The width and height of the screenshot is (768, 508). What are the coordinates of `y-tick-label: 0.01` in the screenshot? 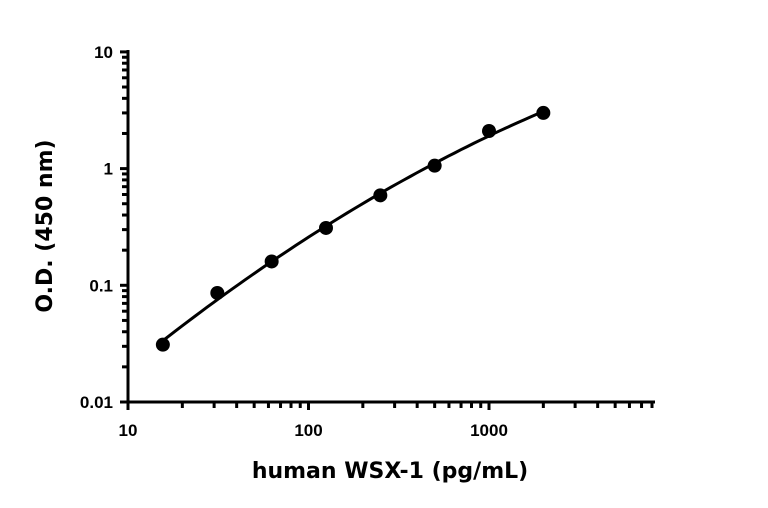 It's located at (96, 402).